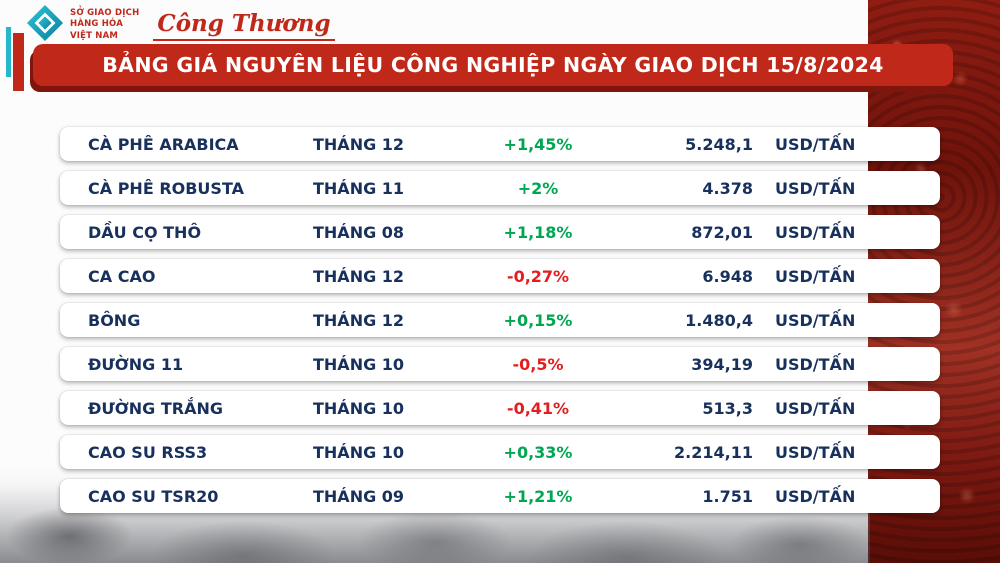  What do you see at coordinates (359, 496) in the screenshot?
I see `contract-month: THÁNG 09` at bounding box center [359, 496].